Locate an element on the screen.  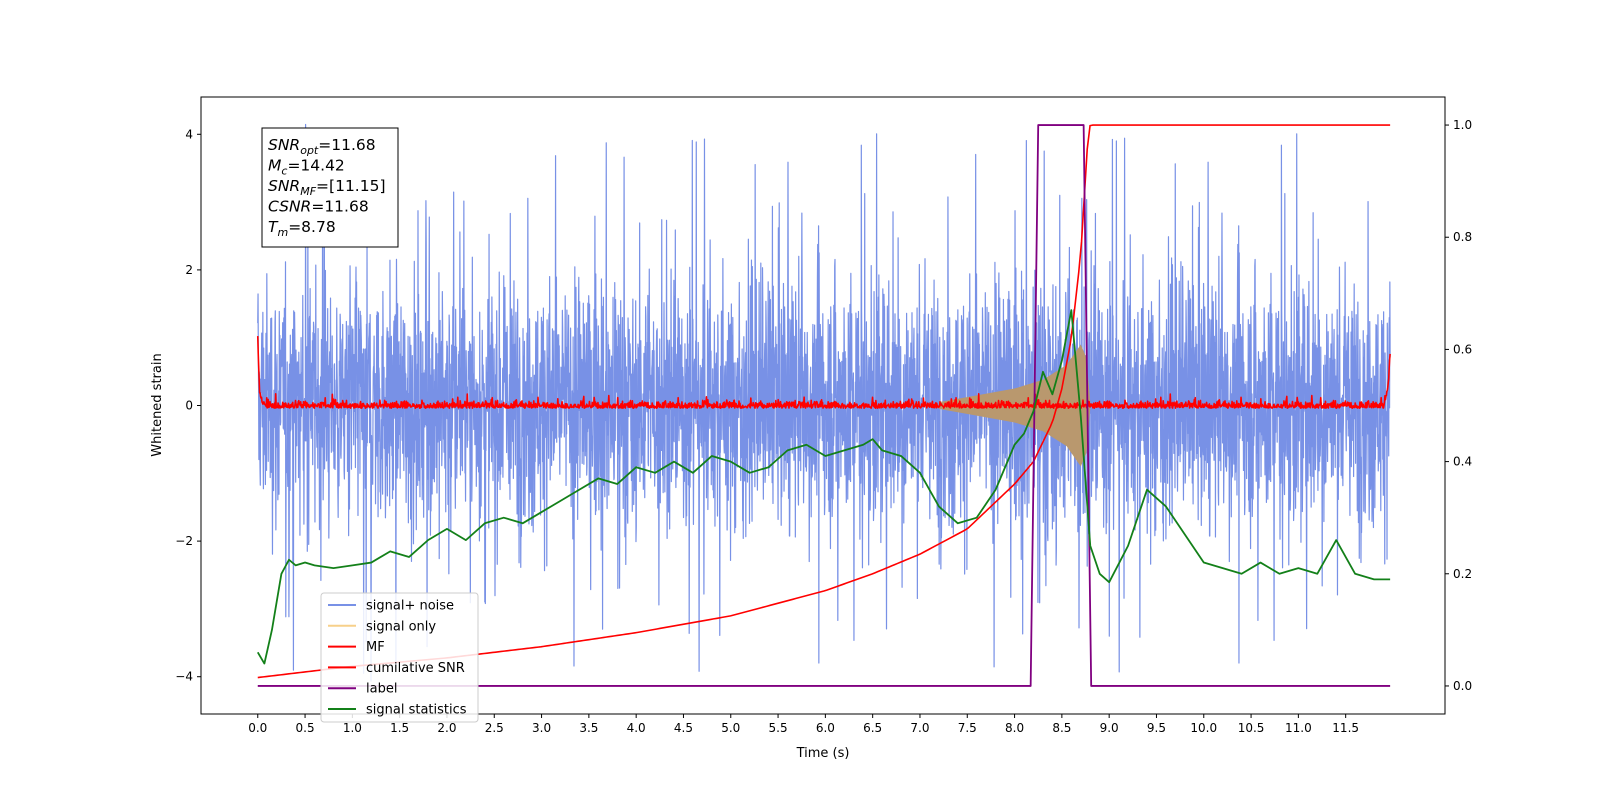
x-tick-label: 8.0 is located at coordinates (1014, 728).